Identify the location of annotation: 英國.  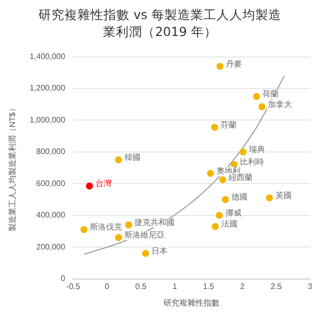
(283, 195).